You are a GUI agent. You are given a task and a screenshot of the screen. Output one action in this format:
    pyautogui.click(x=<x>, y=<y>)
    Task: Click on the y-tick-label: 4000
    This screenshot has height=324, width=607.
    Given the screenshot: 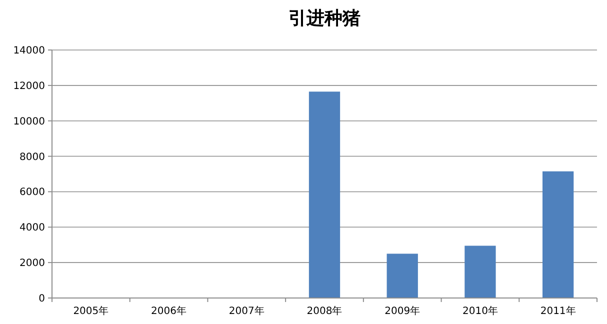 What is the action you would take?
    pyautogui.click(x=32, y=228)
    